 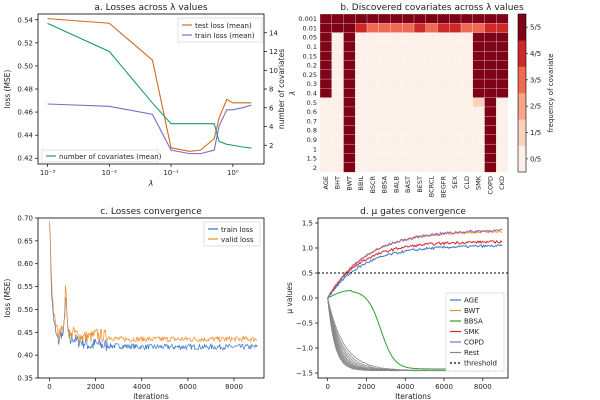 What do you see at coordinates (25, 379) in the screenshot?
I see `panel-c-ytick-label: 0.35` at bounding box center [25, 379].